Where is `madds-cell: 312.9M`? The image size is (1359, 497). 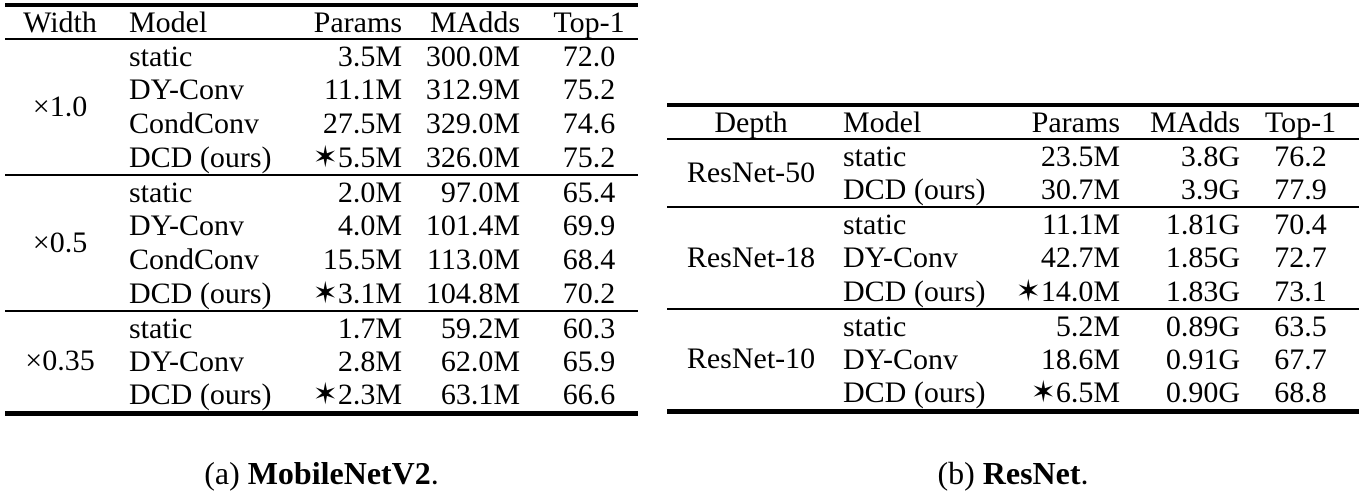 madds-cell: 312.9M is located at coordinates (472, 89).